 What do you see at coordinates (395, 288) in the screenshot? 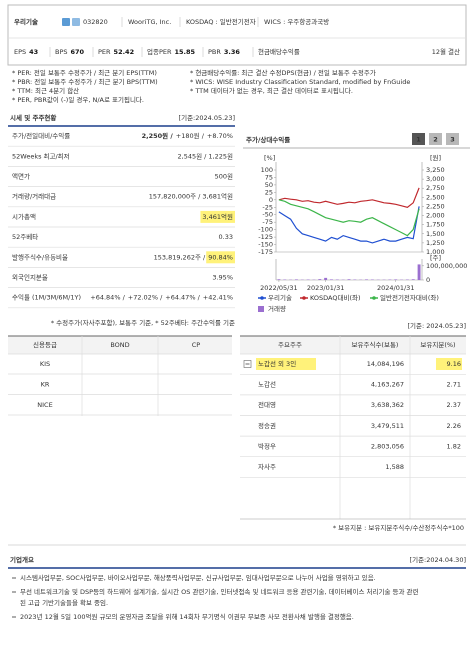
I see `x-tick-label: 2024/01/31` at bounding box center [395, 288].